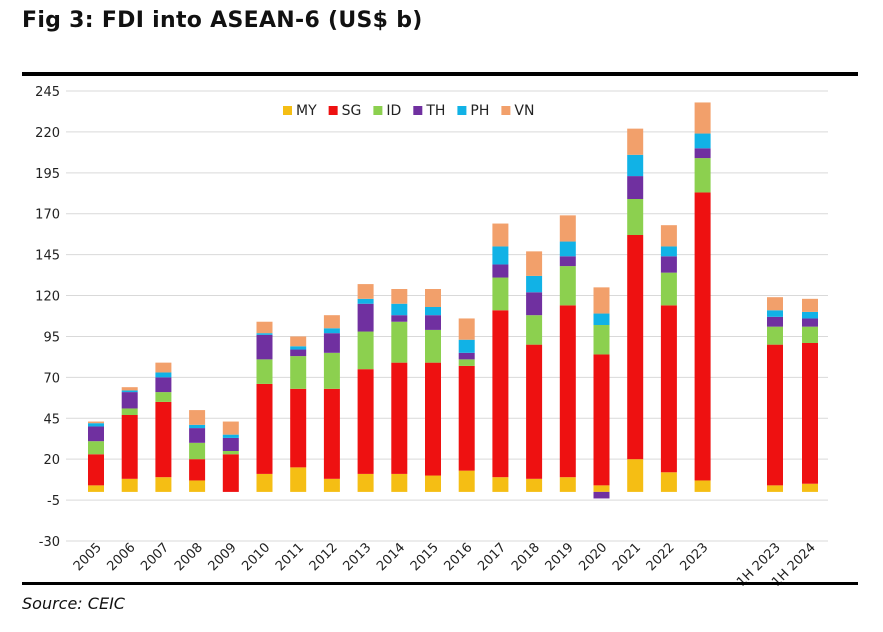  I want to click on y-tick-label: 145, so click(47, 256).